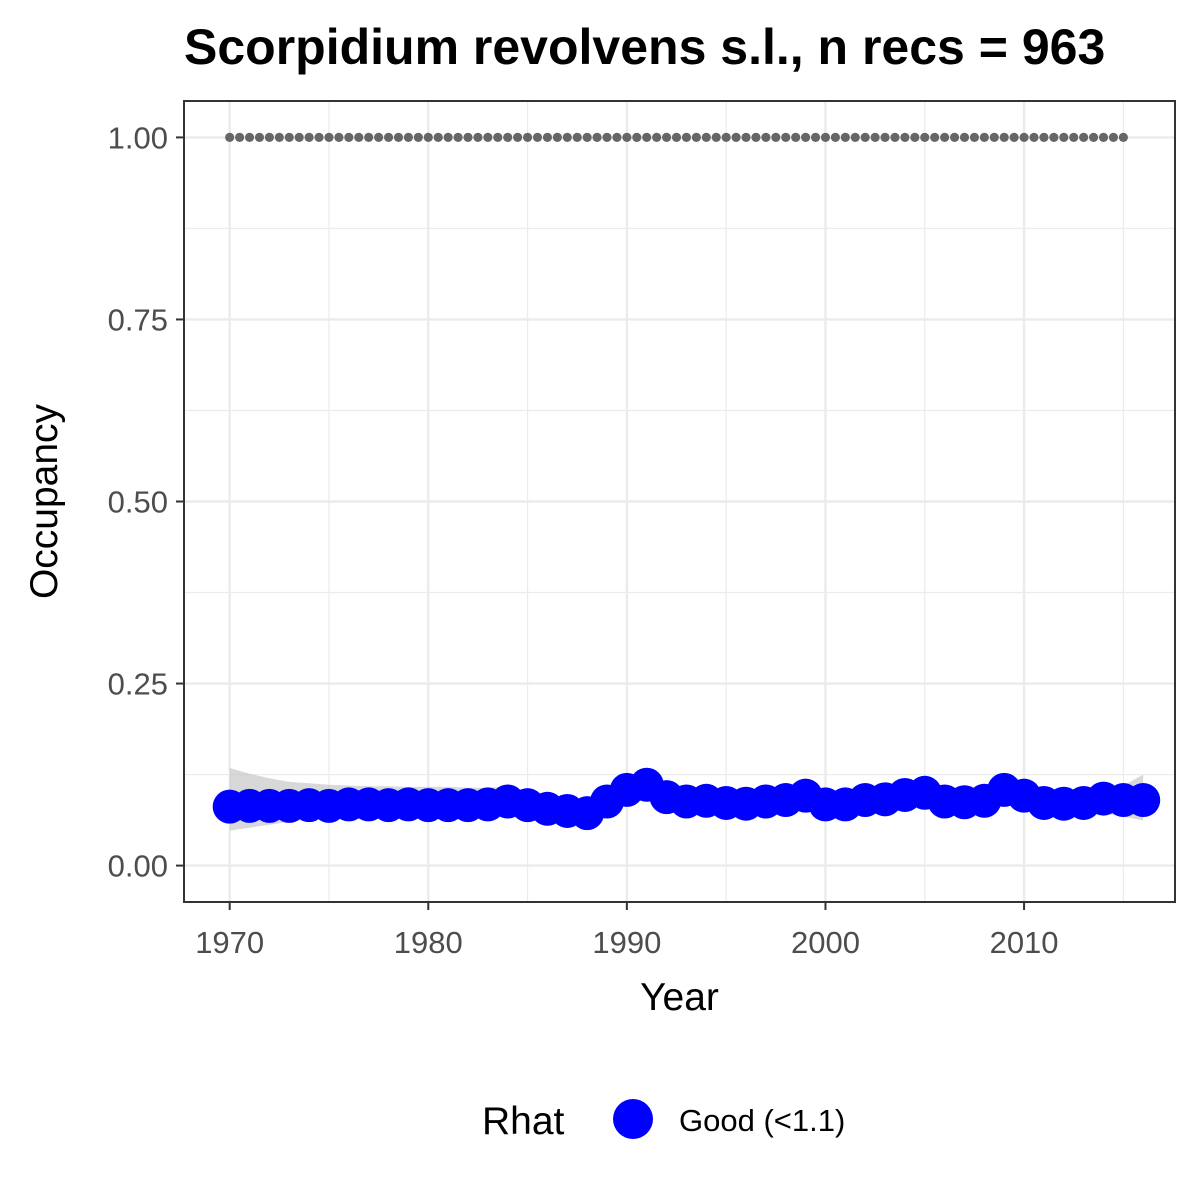 This screenshot has width=1200, height=1200. Describe the element at coordinates (762, 1120) in the screenshot. I see `legend-label-good: Good (<1.1)` at that location.